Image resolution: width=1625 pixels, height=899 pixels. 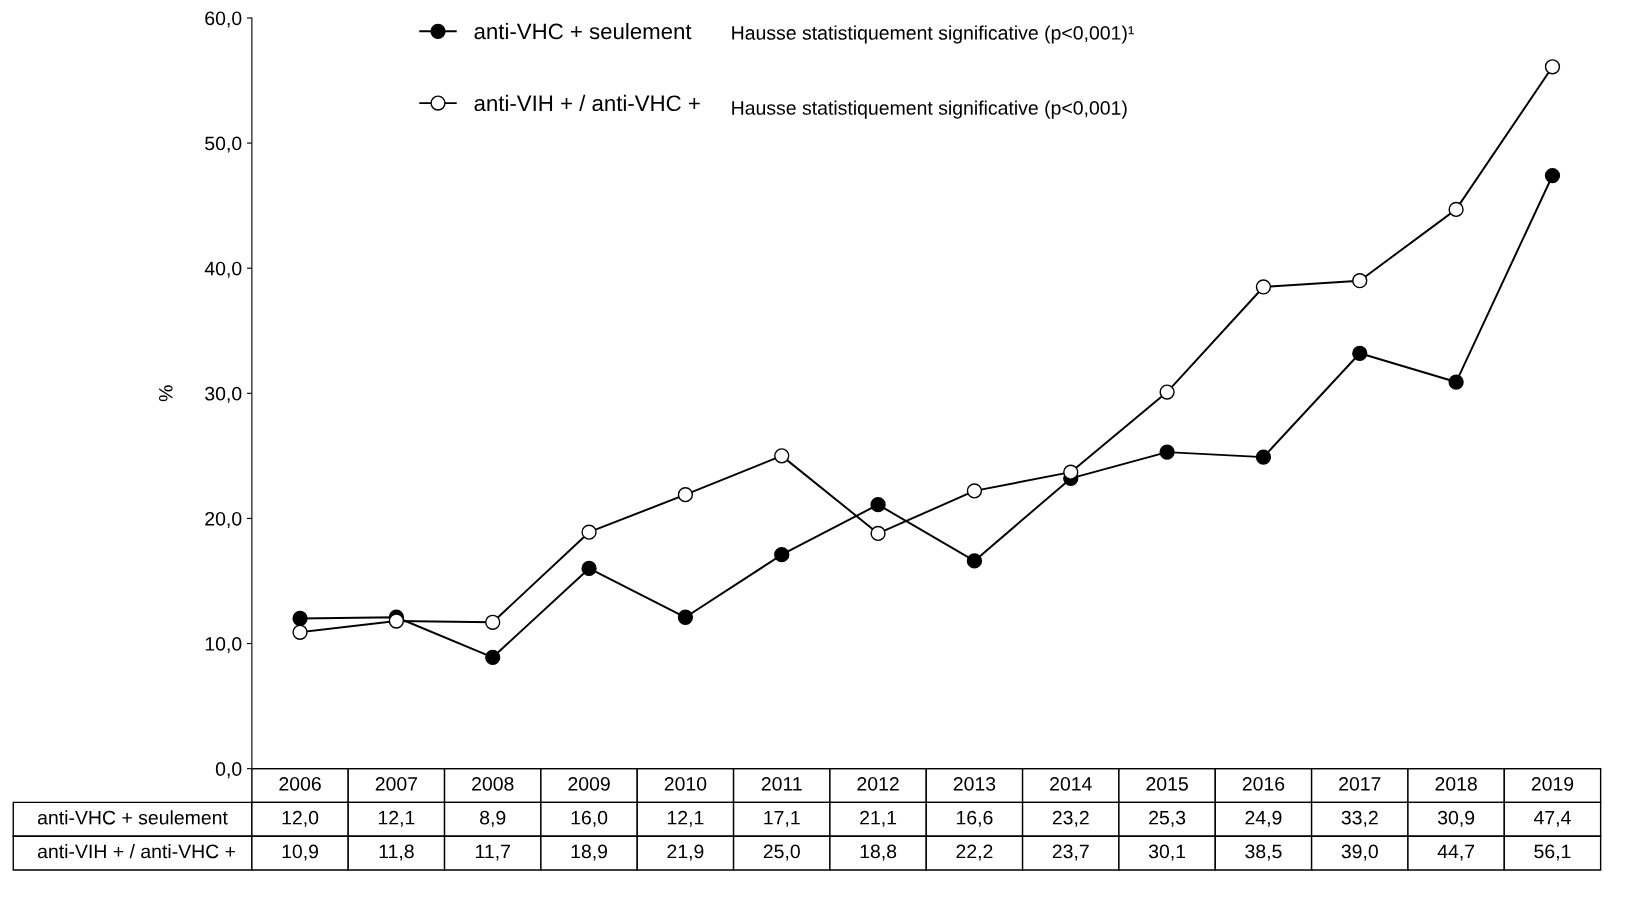 What do you see at coordinates (1456, 852) in the screenshot?
I see `data-label: 44,7` at bounding box center [1456, 852].